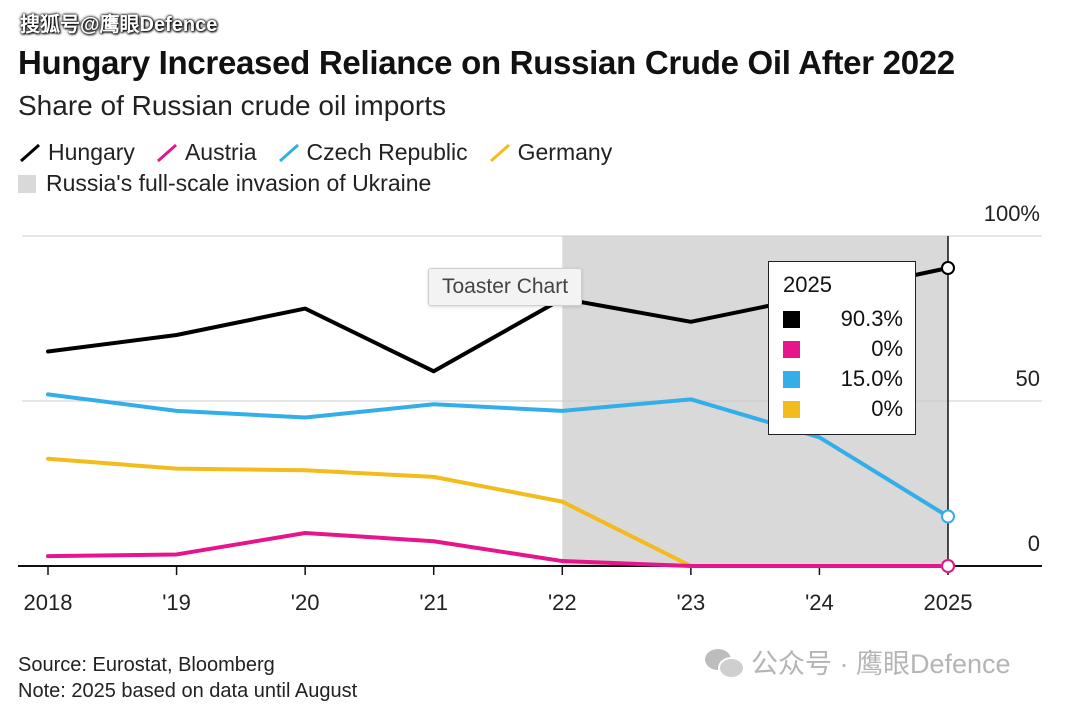  I want to click on toaster-chart-tooltip: Toaster Chart, so click(505, 287).